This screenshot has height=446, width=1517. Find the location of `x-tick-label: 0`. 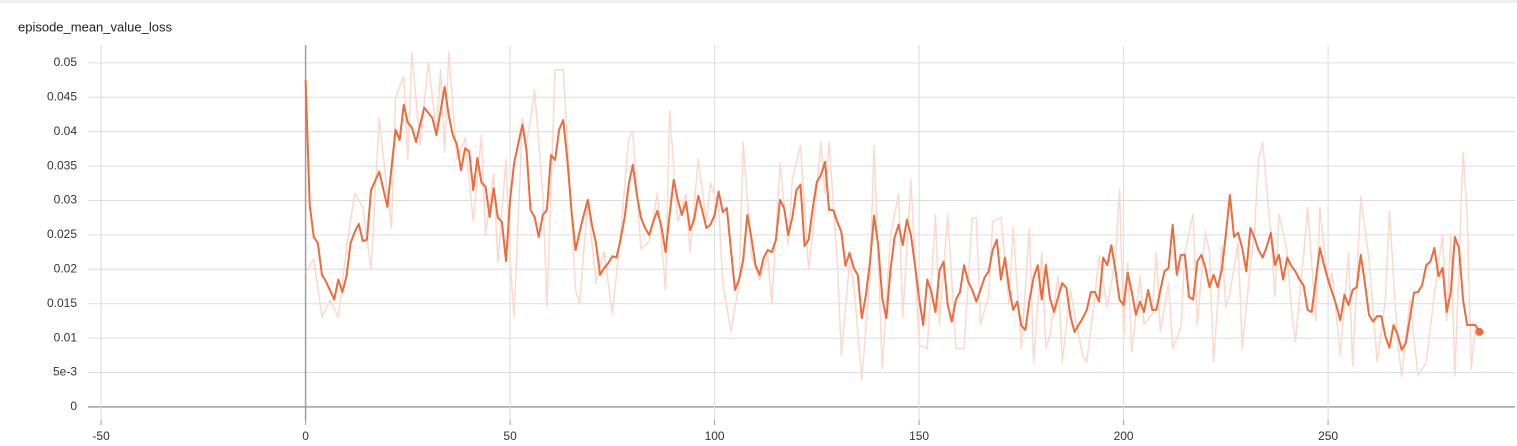

x-tick-label: 0 is located at coordinates (305, 436).